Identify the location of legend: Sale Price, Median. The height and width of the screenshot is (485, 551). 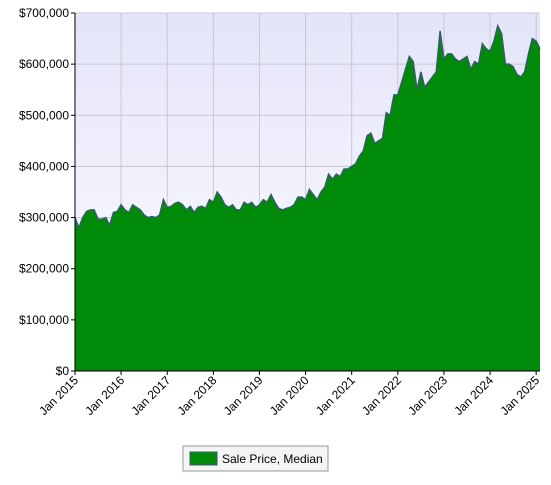
(255, 458).